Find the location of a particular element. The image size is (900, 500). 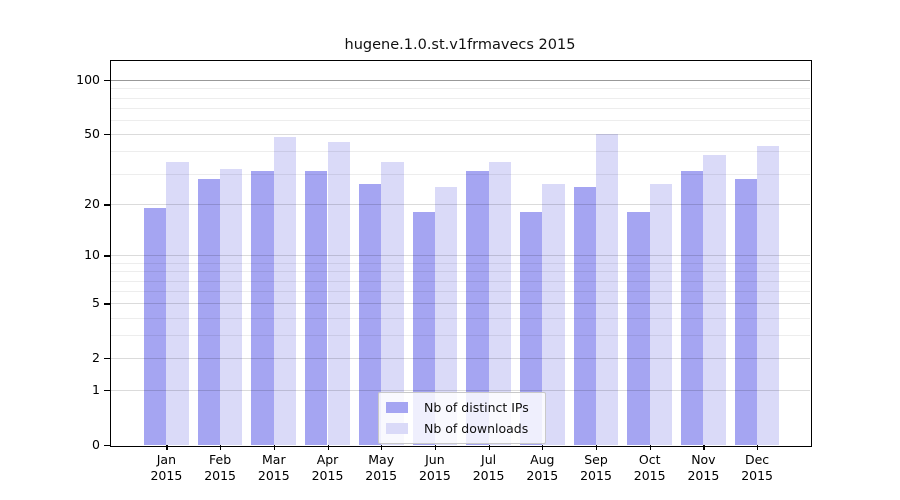

bar-aug-ips is located at coordinates (531, 328).